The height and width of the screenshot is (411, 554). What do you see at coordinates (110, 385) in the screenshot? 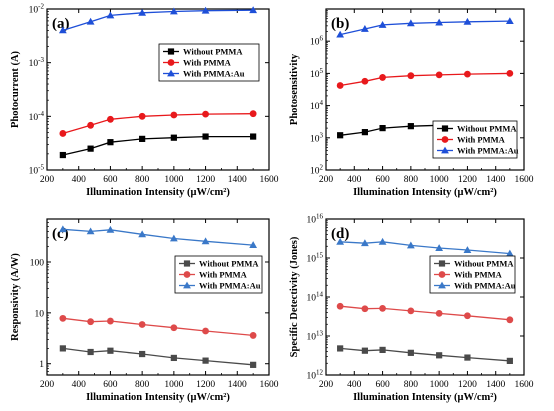
I see `x-tick-label: 600` at bounding box center [110, 385].